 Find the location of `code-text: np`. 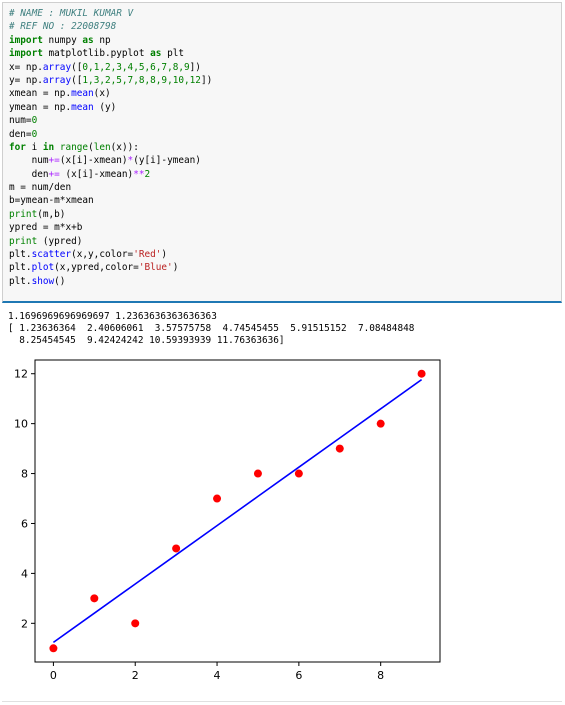

code-text: np is located at coordinates (102, 40).